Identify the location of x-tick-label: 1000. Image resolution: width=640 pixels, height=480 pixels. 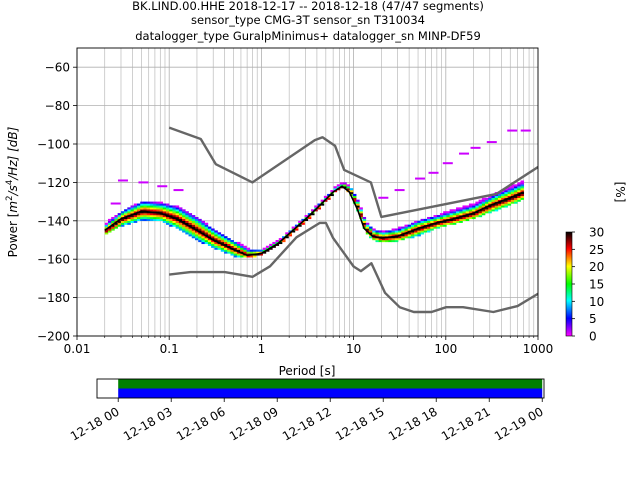
(538, 349).